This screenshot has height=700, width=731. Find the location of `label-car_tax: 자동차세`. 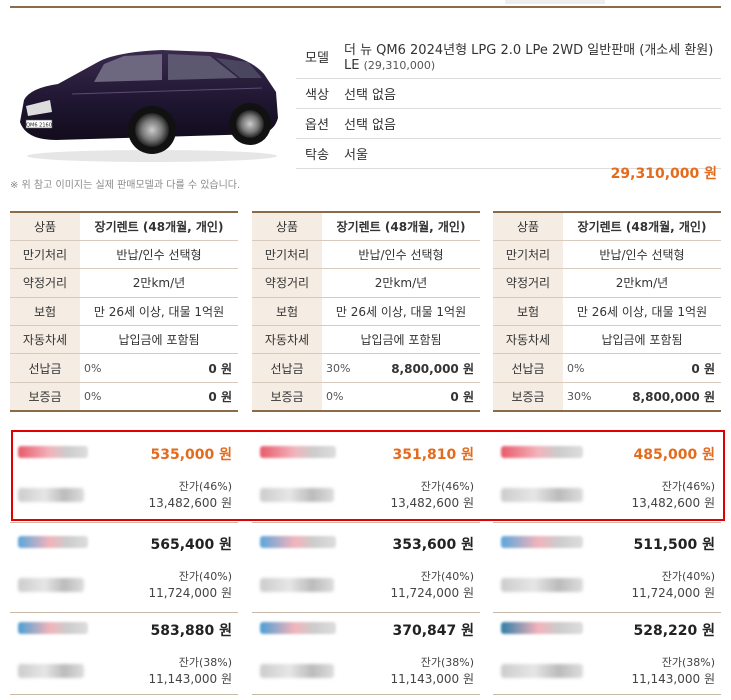

label-car_tax: 자동차세 is located at coordinates (528, 340).